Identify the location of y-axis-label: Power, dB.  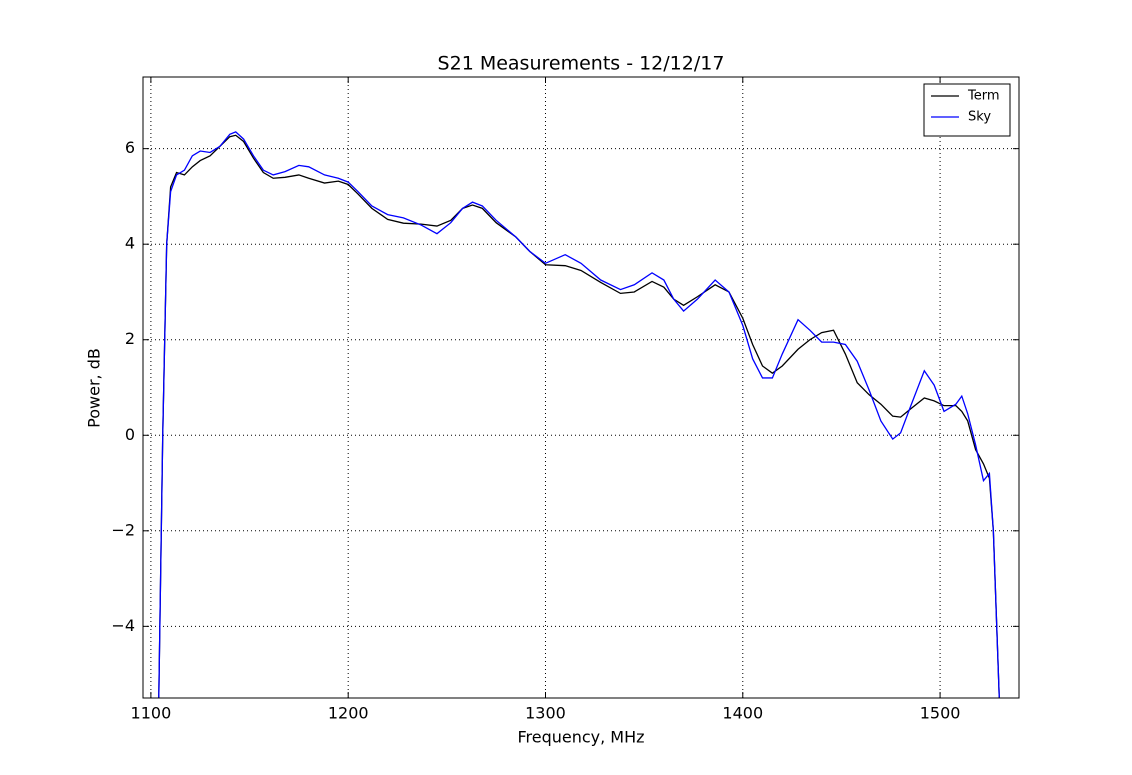
(94, 388).